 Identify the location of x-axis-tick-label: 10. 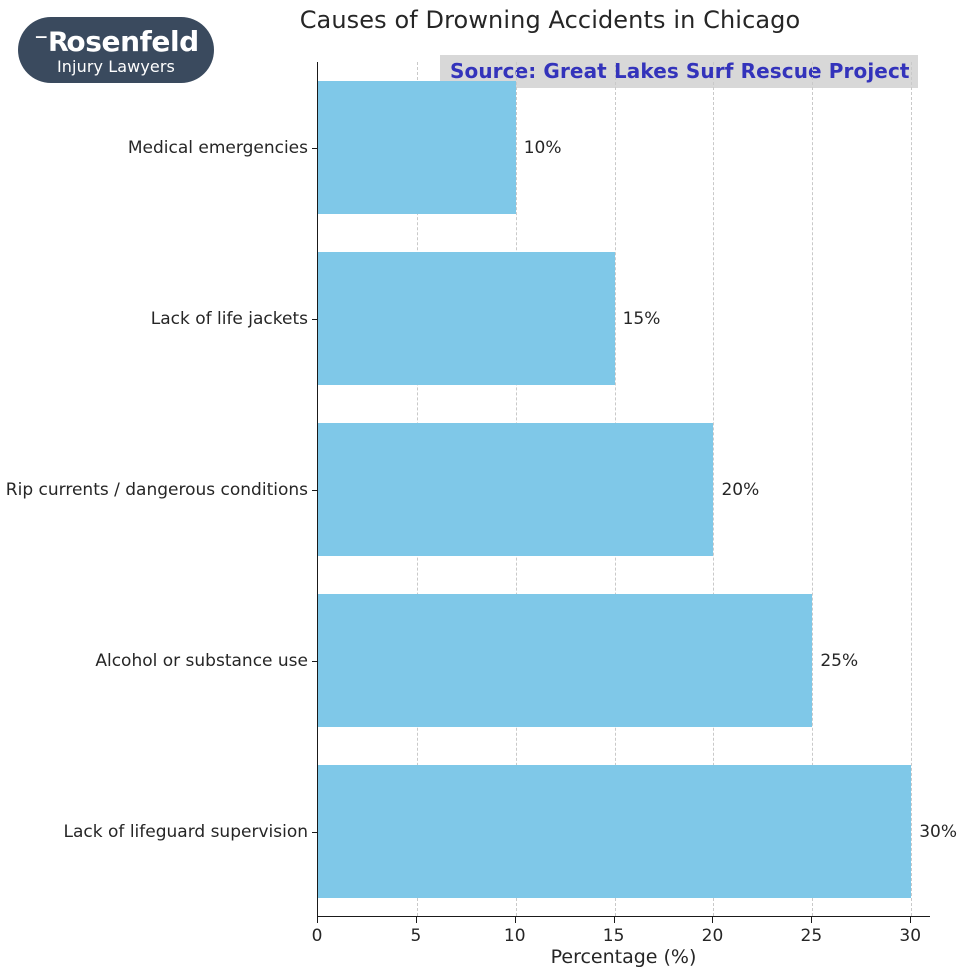
(514, 936).